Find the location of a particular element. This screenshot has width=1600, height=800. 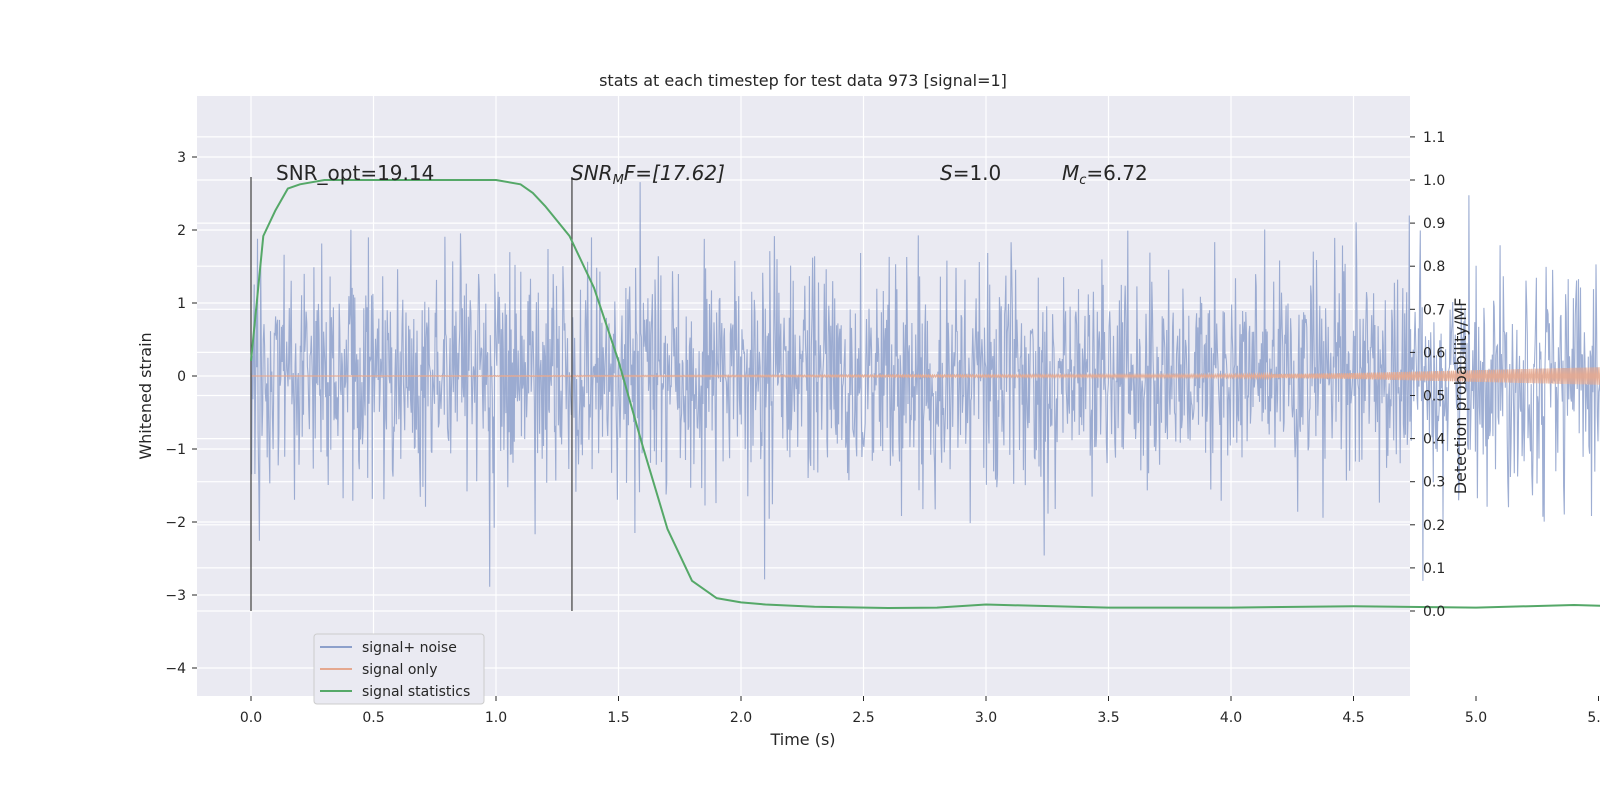

x-tick-label: 0.5 is located at coordinates (373, 718).